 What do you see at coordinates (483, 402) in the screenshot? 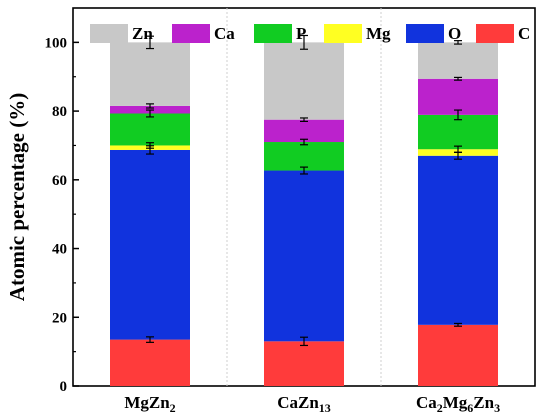
I see `label-part: Zn` at bounding box center [483, 402].